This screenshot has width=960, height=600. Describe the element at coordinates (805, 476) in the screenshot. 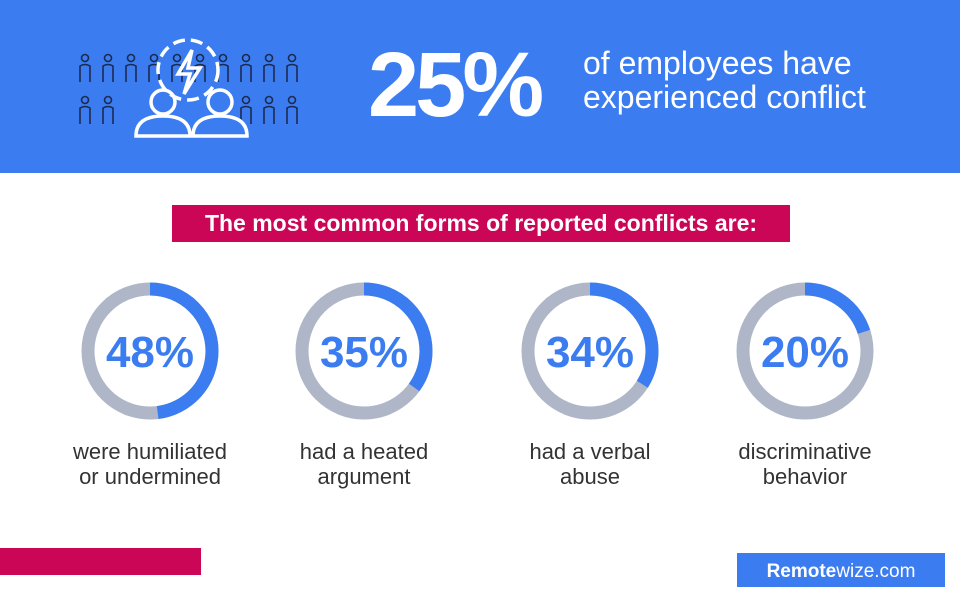

I see `item-label: behavior` at that location.